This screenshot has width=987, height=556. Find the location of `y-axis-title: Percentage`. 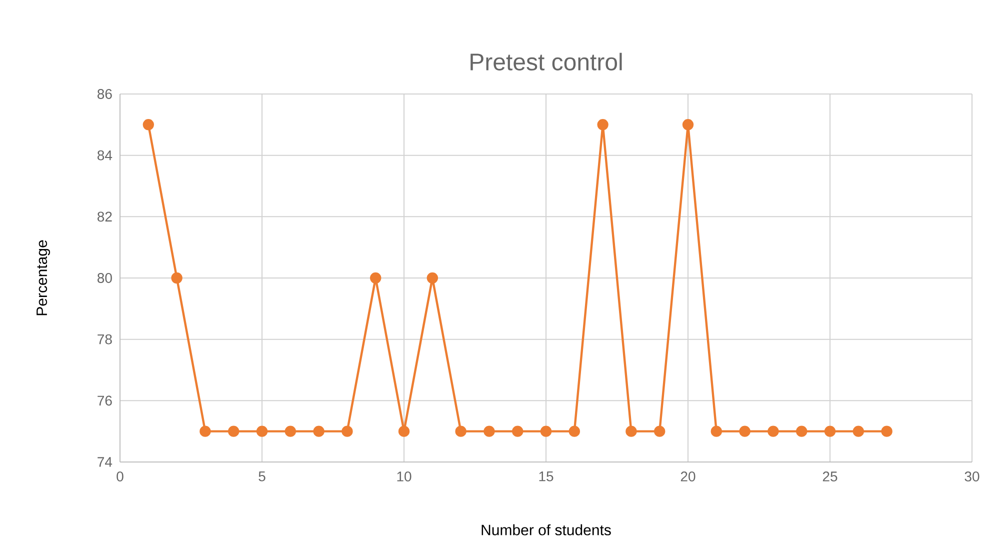

y-axis-title: Percentage is located at coordinates (43, 278).